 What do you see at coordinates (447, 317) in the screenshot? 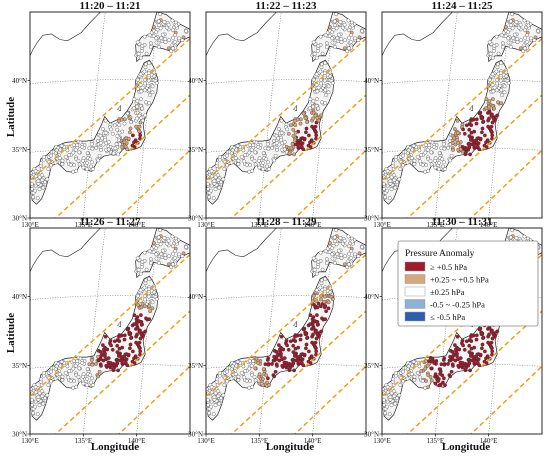
I see `legend-label: ≤ -0.5 hPa` at bounding box center [447, 317].